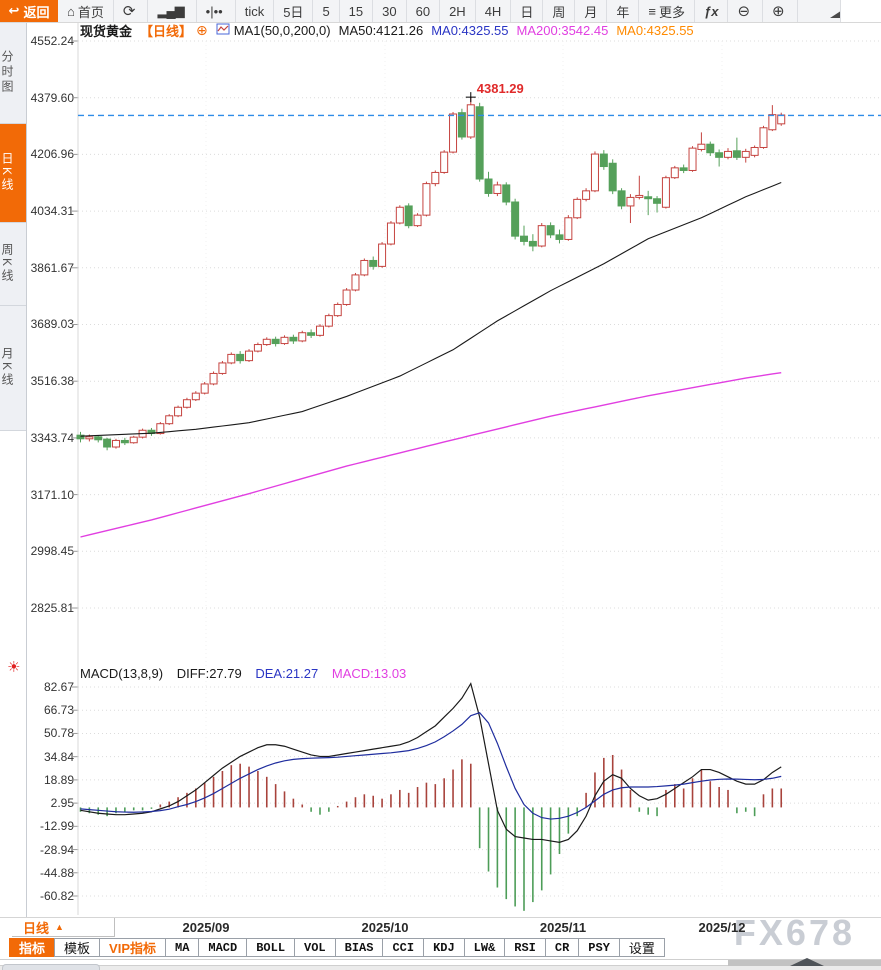 The height and width of the screenshot is (970, 881). What do you see at coordinates (287, 673) in the screenshot?
I see `dea-value: DEA:21.27` at bounding box center [287, 673].